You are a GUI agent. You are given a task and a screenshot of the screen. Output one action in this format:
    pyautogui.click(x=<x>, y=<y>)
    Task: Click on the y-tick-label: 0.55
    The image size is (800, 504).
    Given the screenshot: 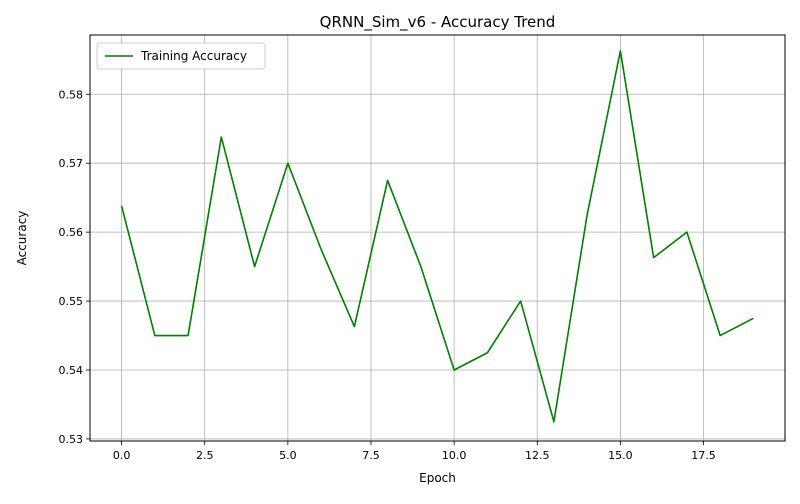 What is the action you would take?
    pyautogui.click(x=71, y=301)
    